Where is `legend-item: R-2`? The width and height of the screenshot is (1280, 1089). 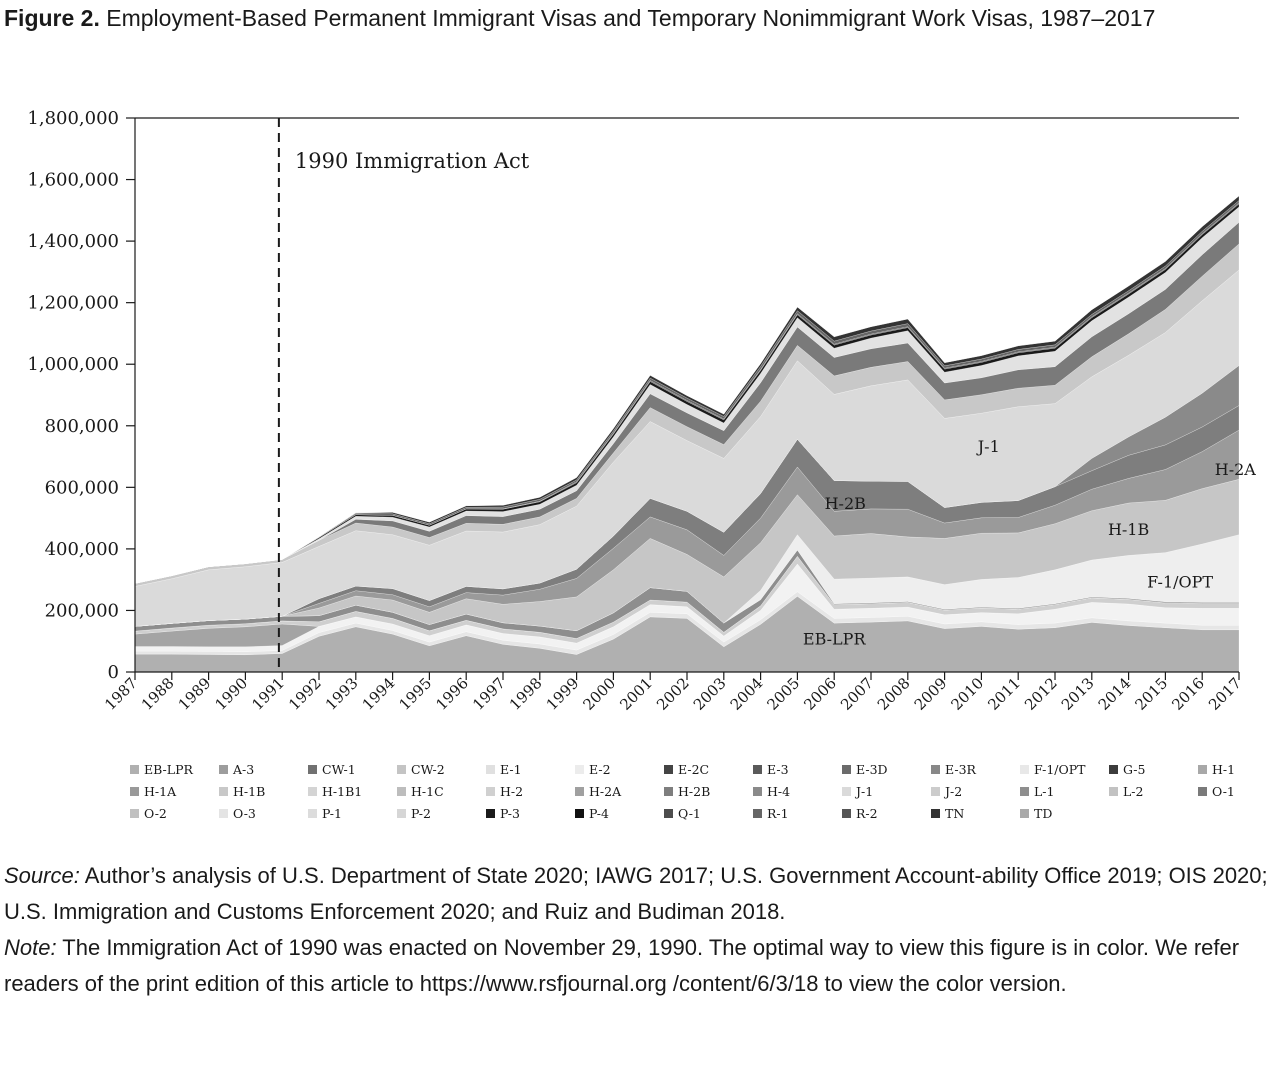
legend-item: R-2 is located at coordinates (886, 813).